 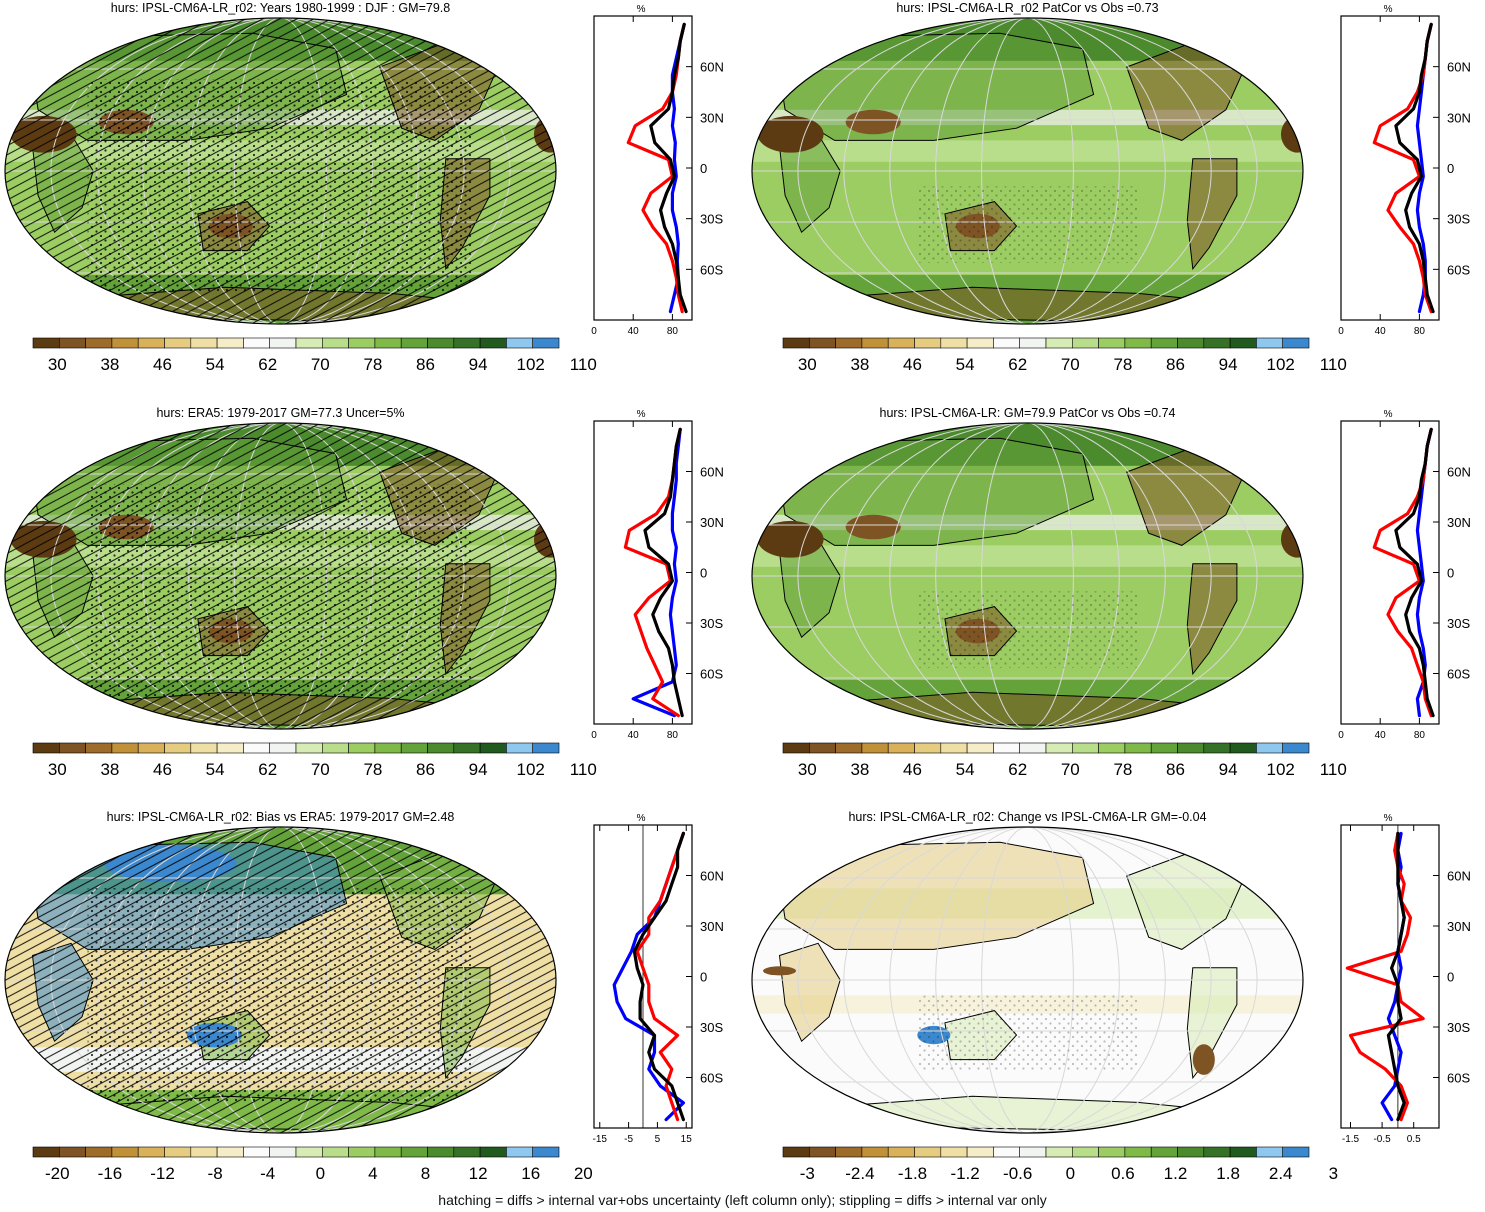 What do you see at coordinates (267, 1173) in the screenshot?
I see `colorbar-tick-label: -4` at bounding box center [267, 1173].